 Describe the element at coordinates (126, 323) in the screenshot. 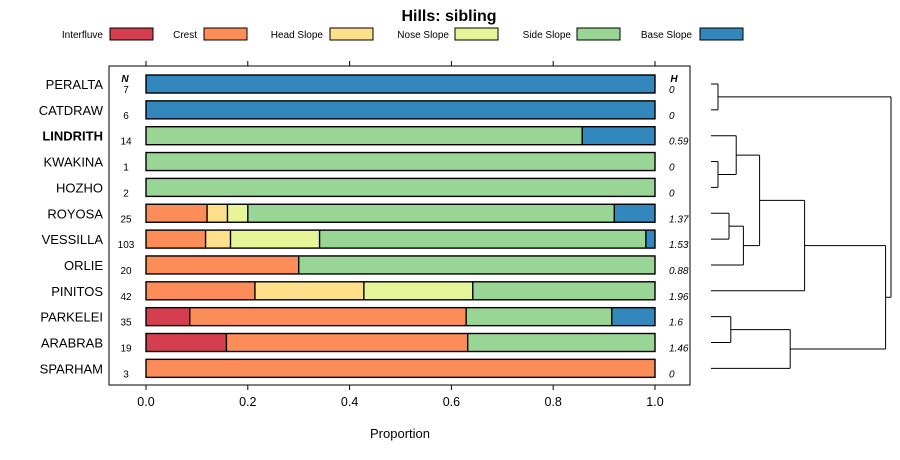

I see `row-n-9: 35` at that location.